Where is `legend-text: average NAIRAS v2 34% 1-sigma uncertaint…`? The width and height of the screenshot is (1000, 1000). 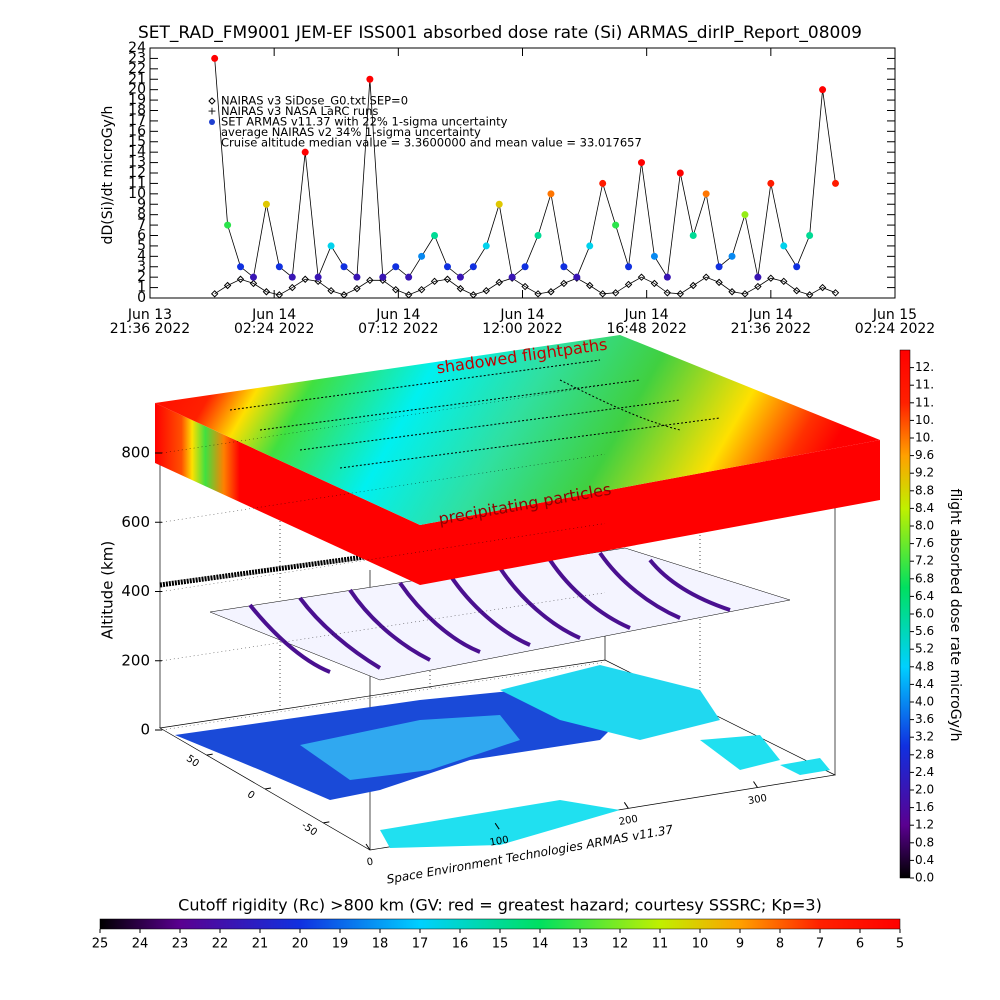
legend-text: average NAIRAS v2 34% 1-sigma uncertaint… is located at coordinates (351, 132).